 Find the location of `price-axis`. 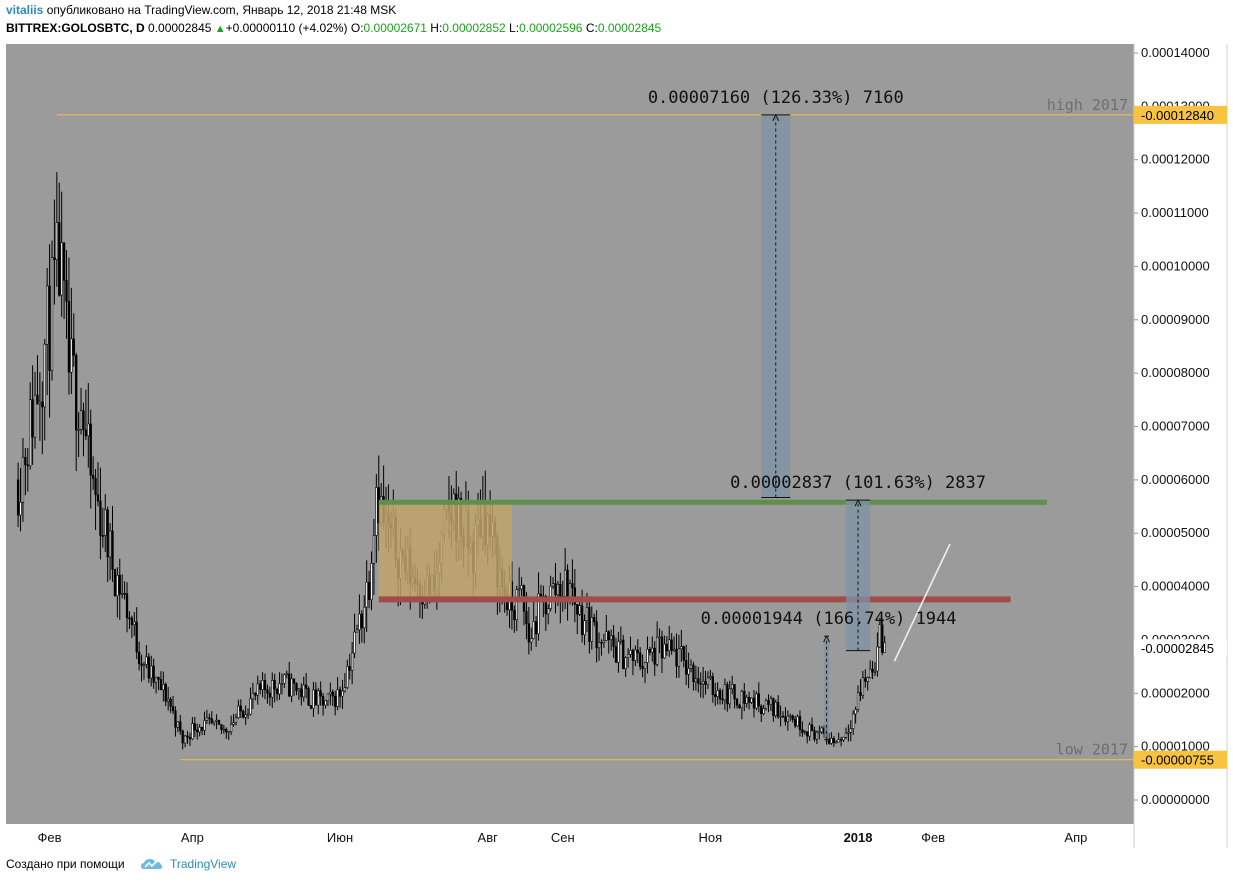

price-axis is located at coordinates (1180, 446).